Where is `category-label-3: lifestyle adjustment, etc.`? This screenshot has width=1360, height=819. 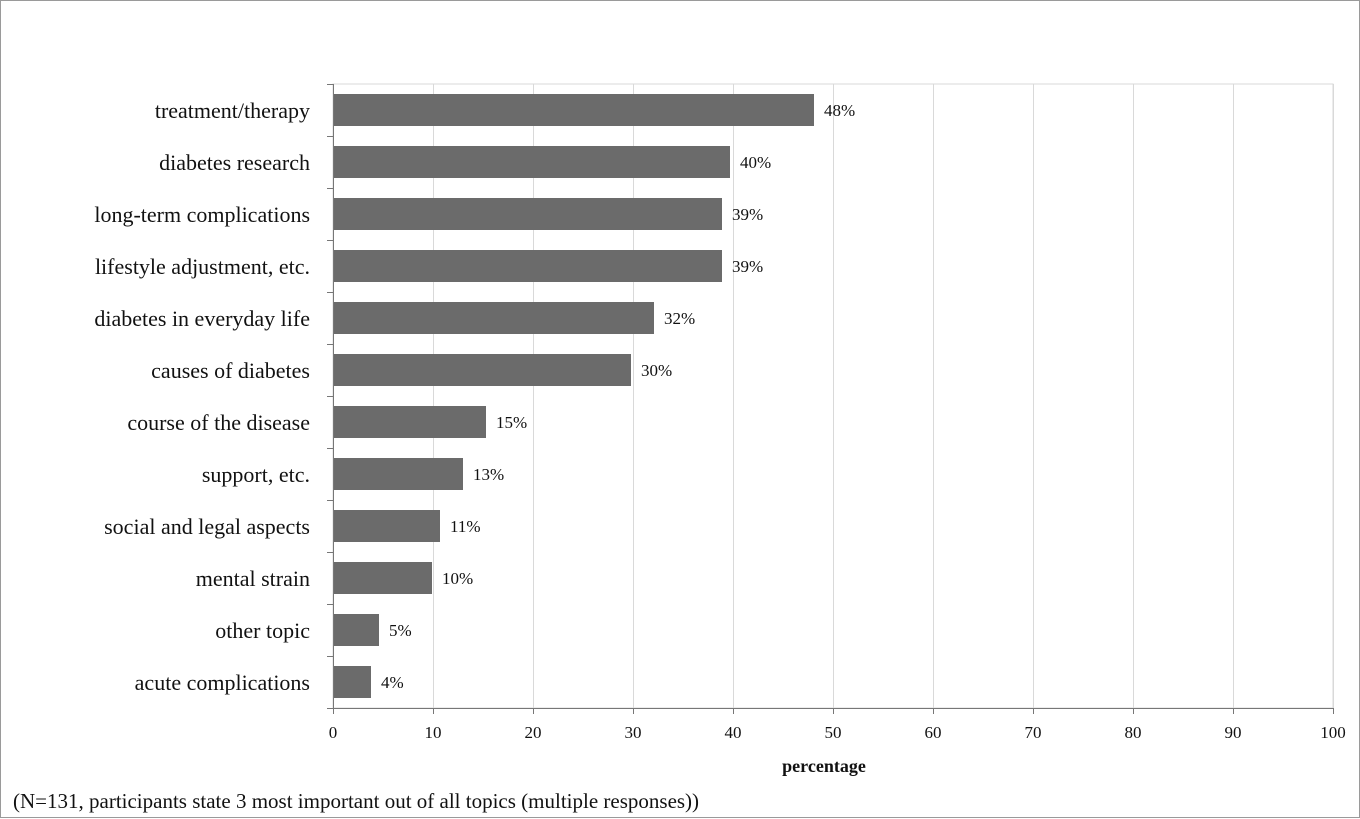 category-label-3: lifestyle adjustment, etc. is located at coordinates (202, 266).